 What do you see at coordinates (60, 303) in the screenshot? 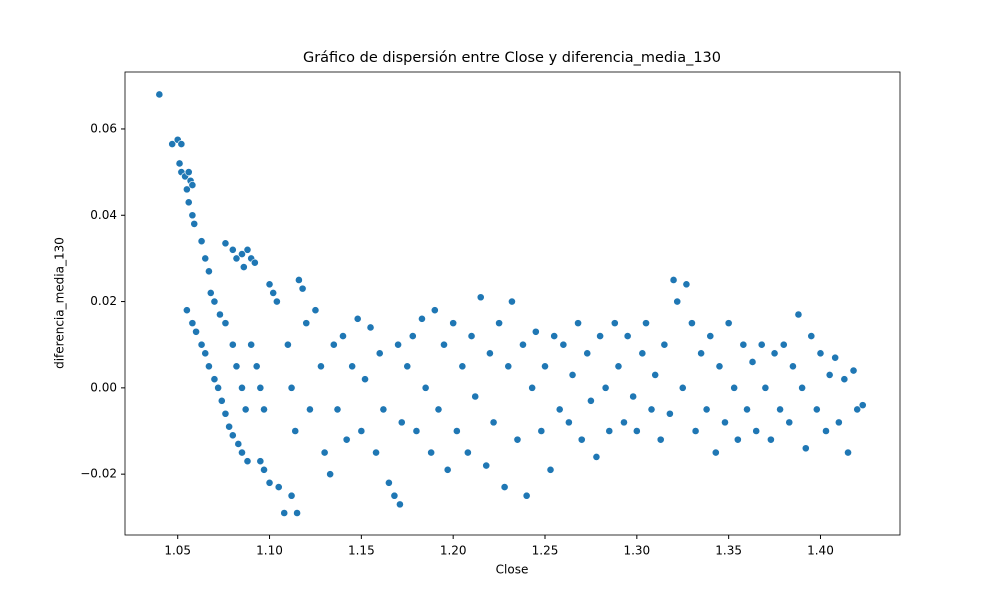
I see `y-axis-label: diferencia_media_130` at bounding box center [60, 303].